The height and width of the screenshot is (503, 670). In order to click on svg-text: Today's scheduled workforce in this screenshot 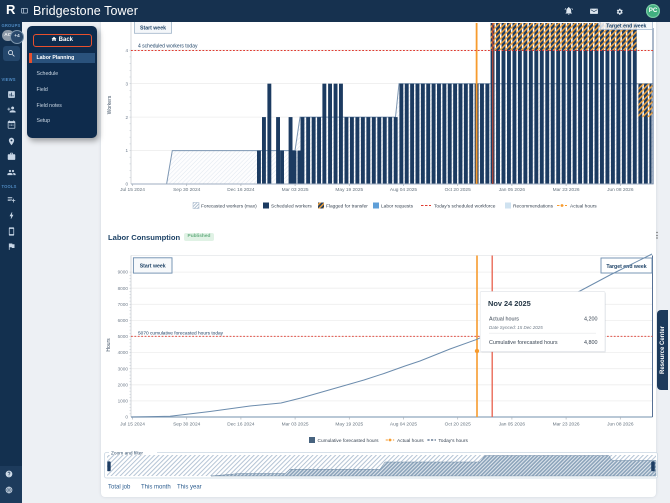, I will do `click(465, 207)`.